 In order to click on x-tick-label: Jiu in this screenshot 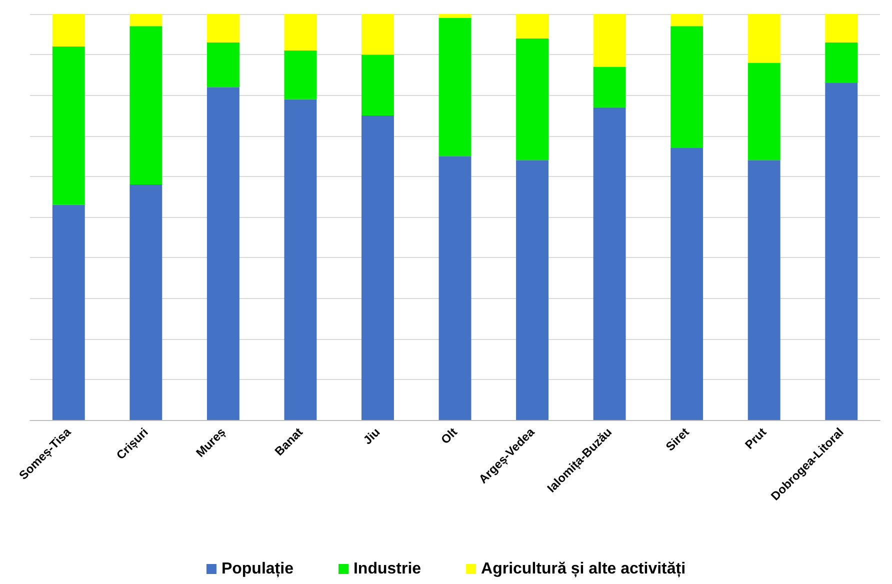, I will do `click(371, 436)`.